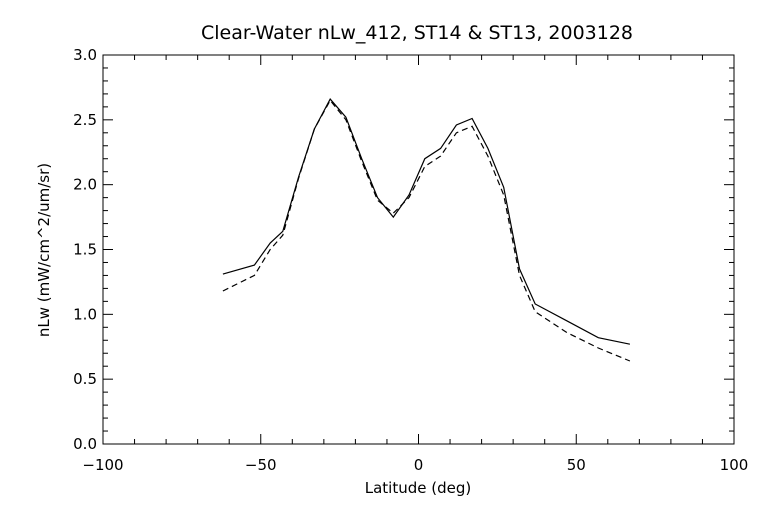 This screenshot has width=768, height=512. I want to click on y-tick-label: 2.5, so click(85, 120).